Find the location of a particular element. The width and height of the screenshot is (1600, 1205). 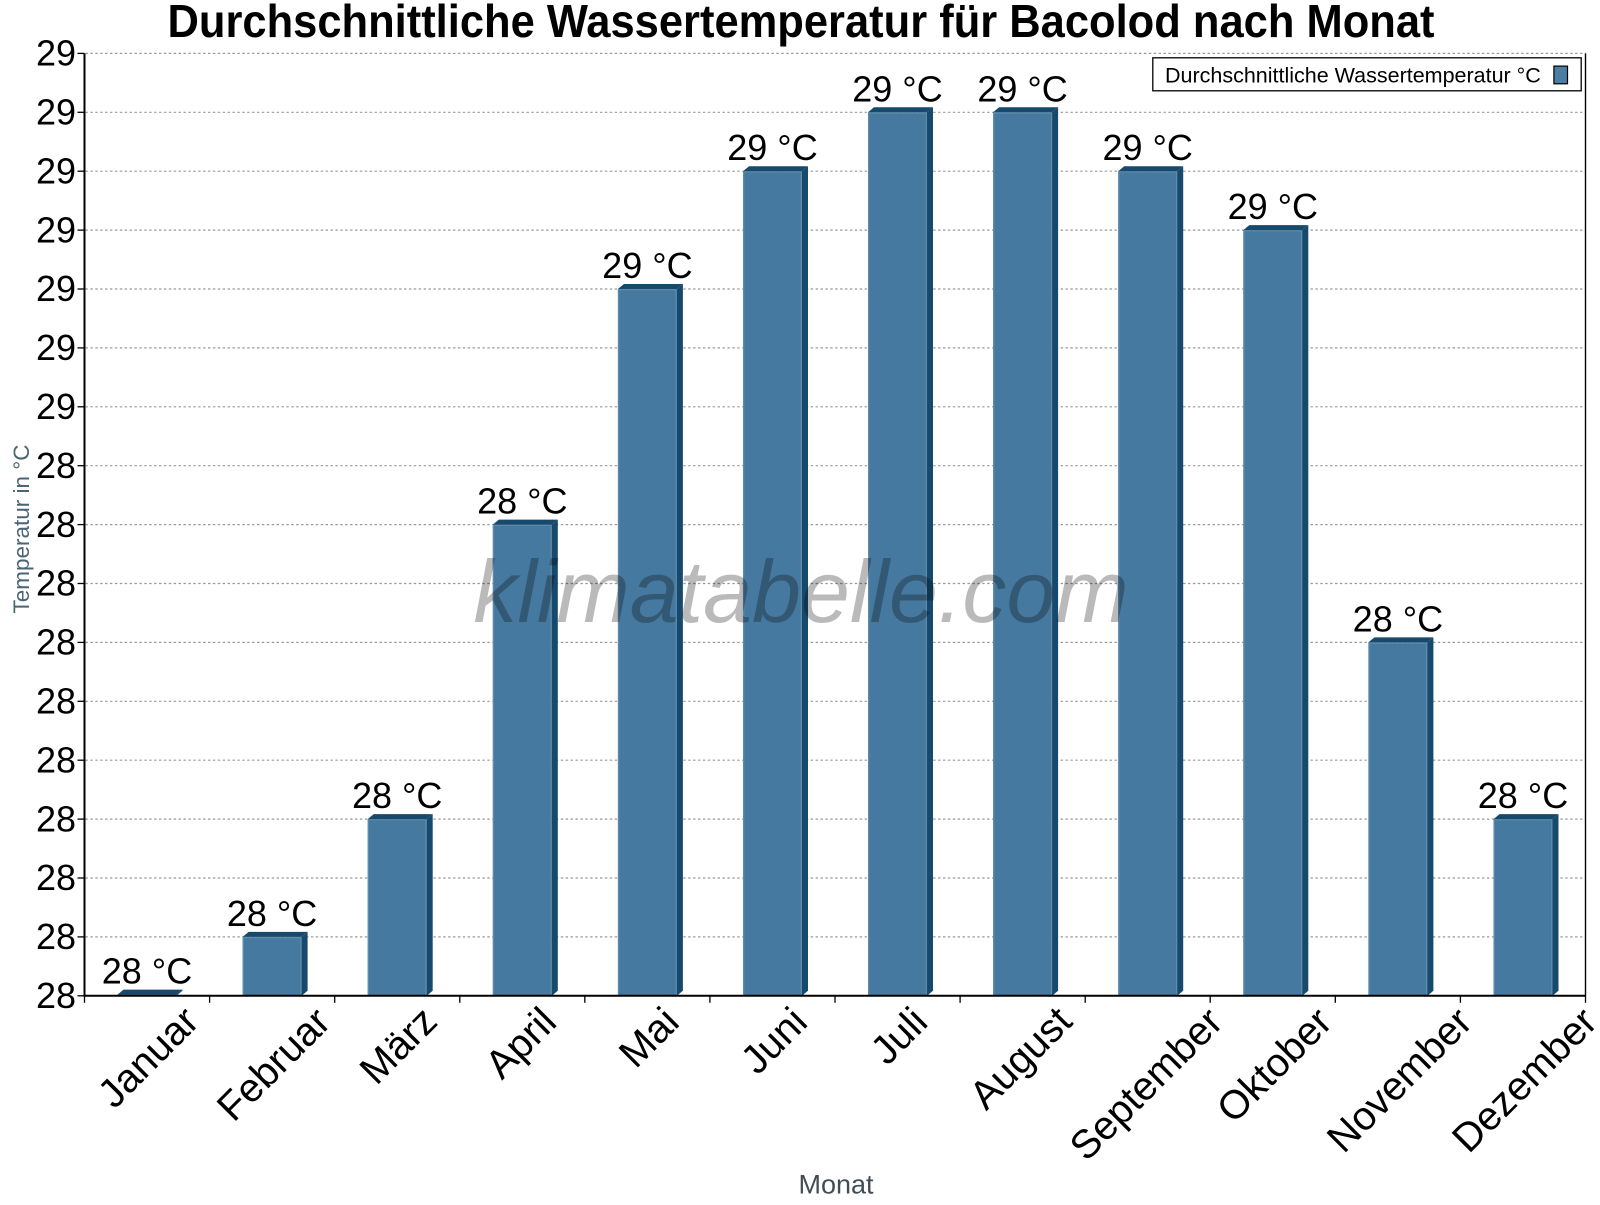

svg-text: Temperatur in °C is located at coordinates (21, 528).